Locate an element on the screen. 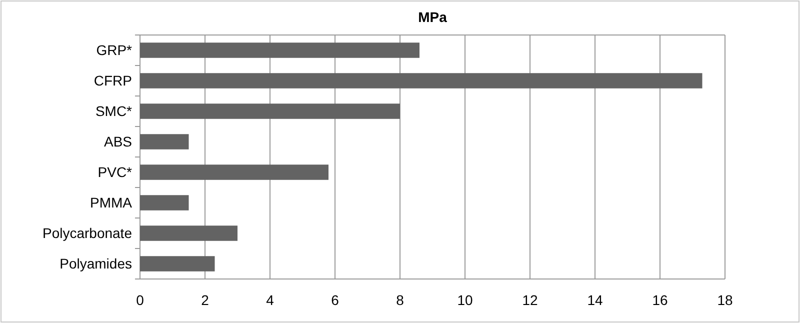 This screenshot has width=800, height=323. x-tick-label: 10 is located at coordinates (465, 300).